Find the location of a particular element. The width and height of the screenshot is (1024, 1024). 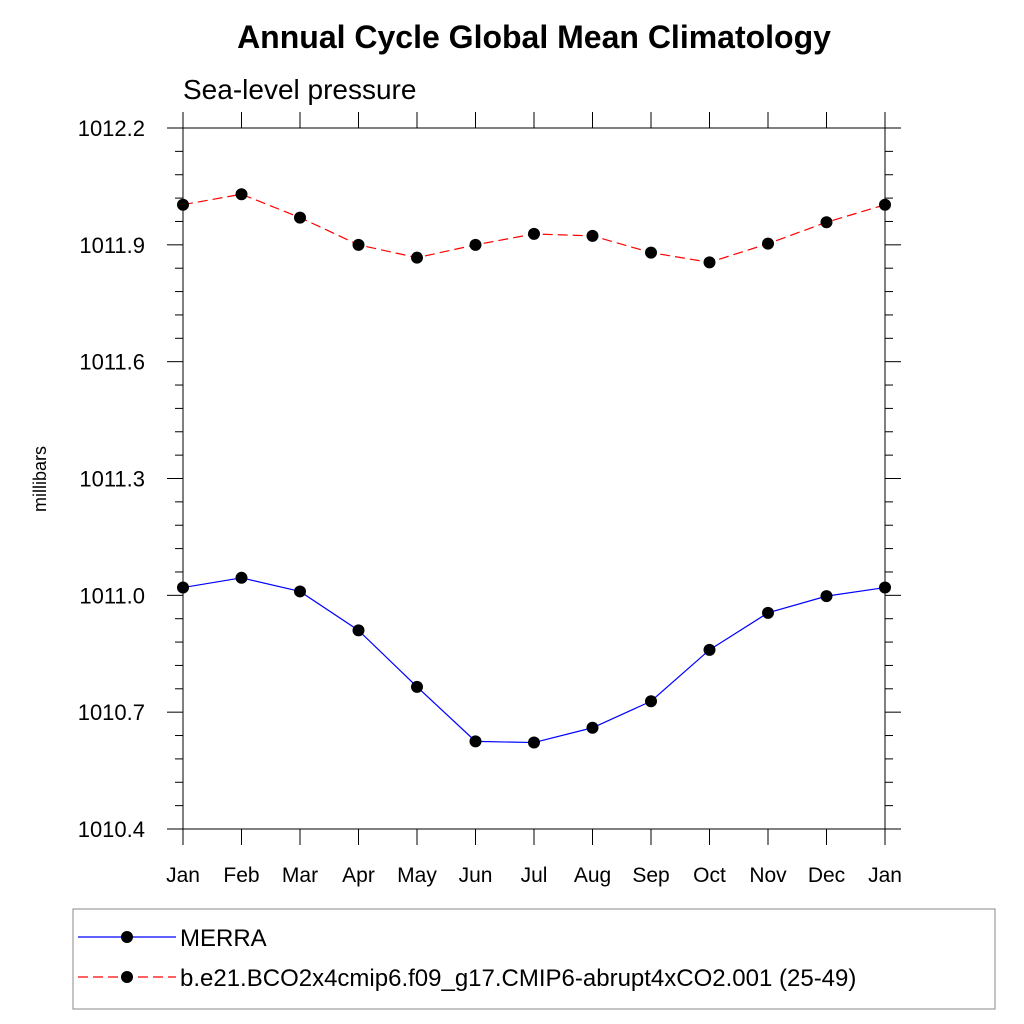

chart-subtitle: Sea-level pressure is located at coordinates (299, 89).